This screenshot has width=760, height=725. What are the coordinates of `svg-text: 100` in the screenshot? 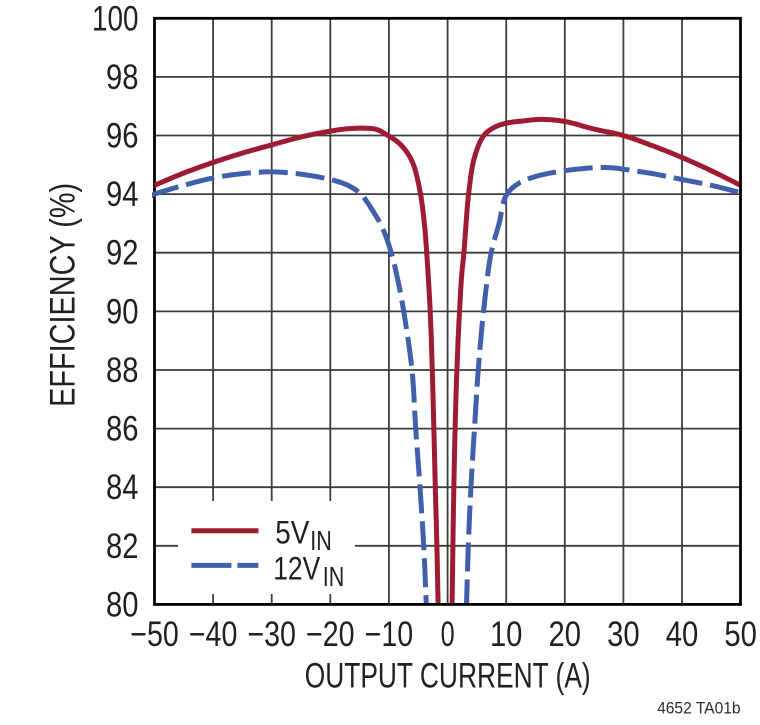 It's located at (115, 19).